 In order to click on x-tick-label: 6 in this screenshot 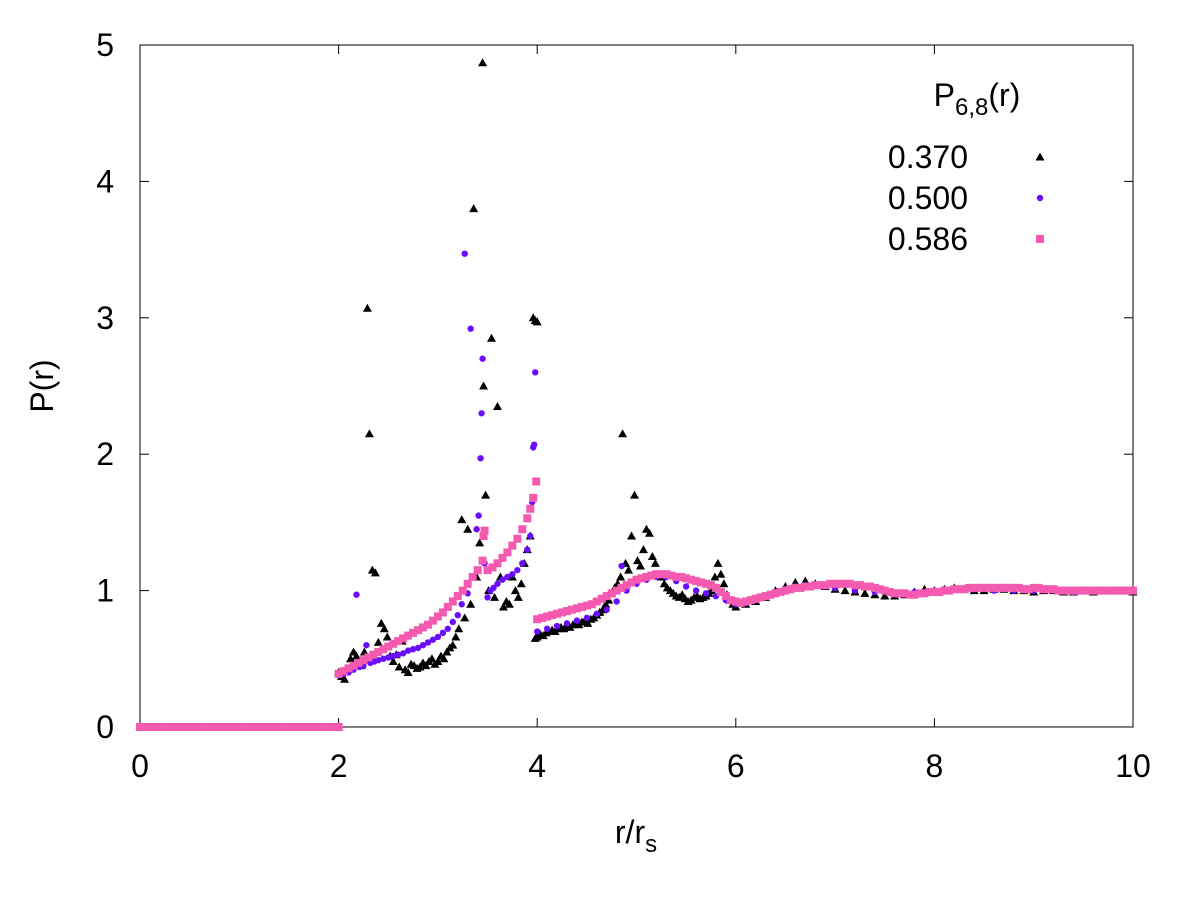, I will do `click(736, 766)`.